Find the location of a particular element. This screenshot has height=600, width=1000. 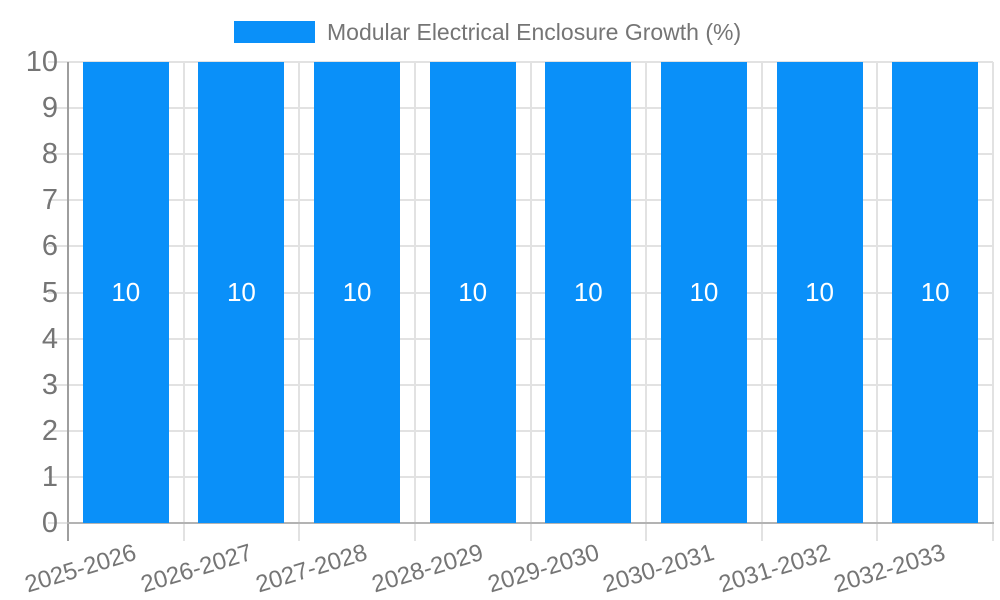

y-axis-label: 8 is located at coordinates (49, 154).